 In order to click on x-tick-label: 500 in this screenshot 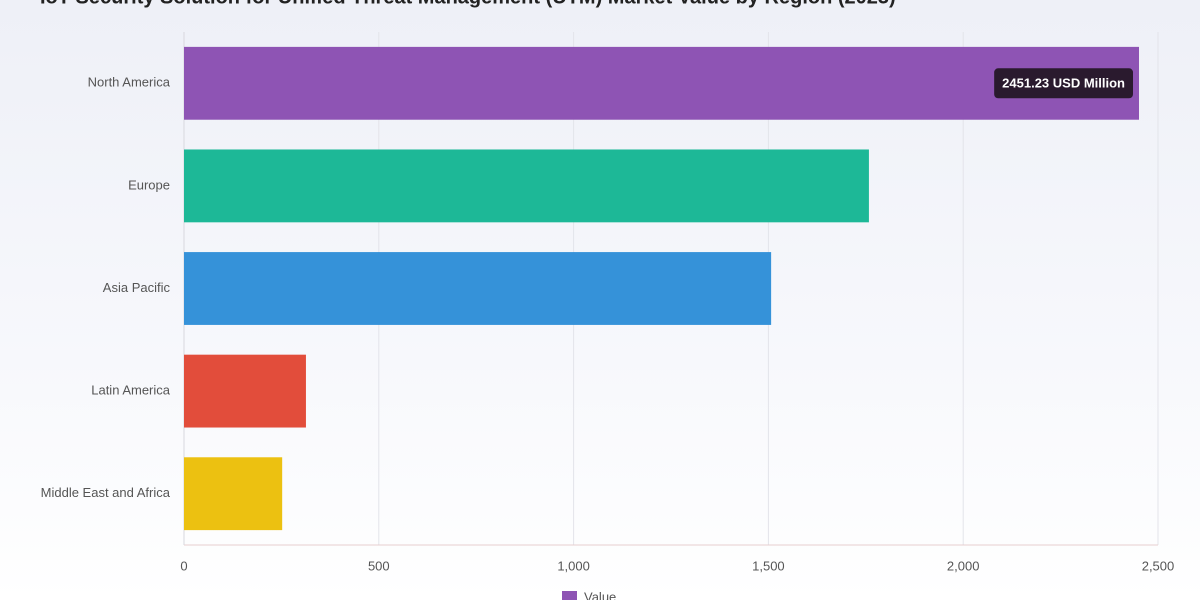, I will do `click(379, 565)`.